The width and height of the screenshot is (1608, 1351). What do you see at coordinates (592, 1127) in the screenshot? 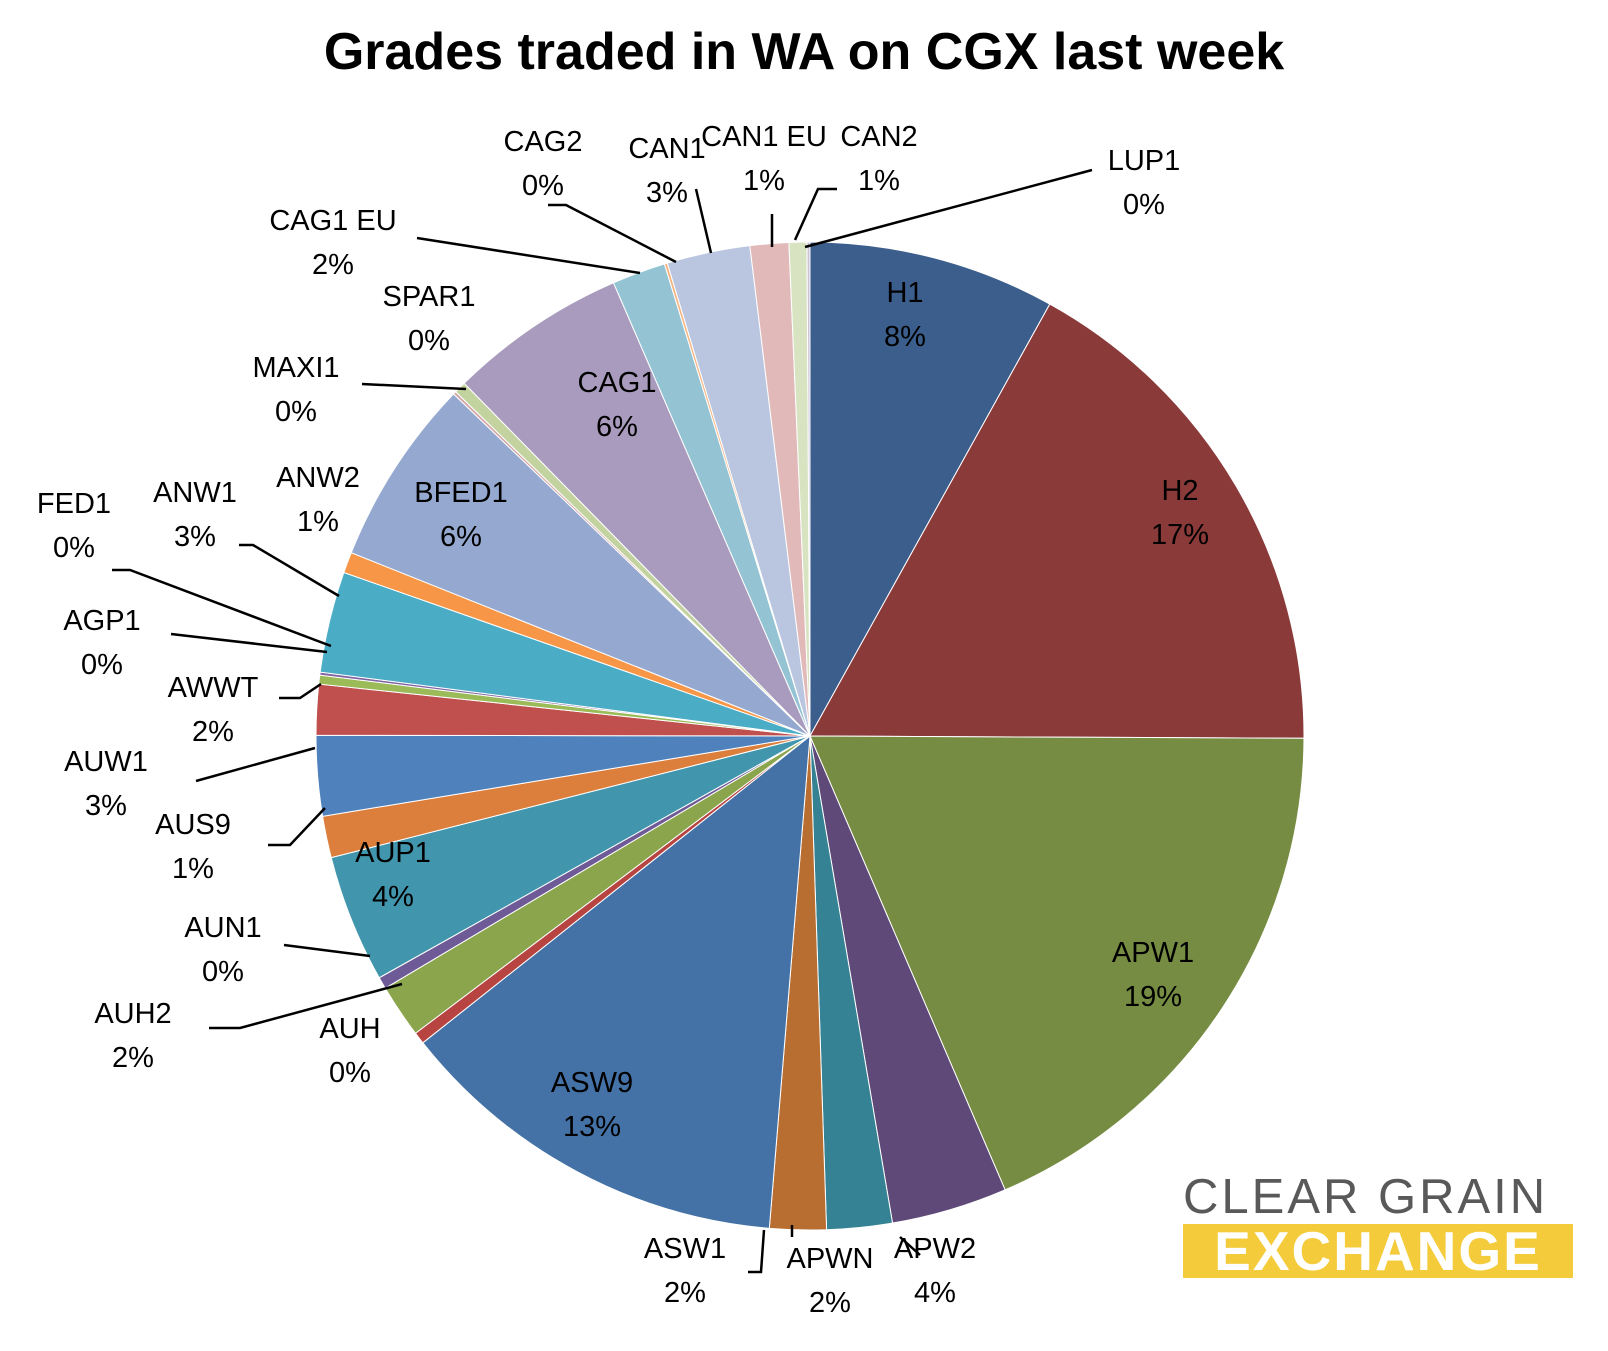
I see `slice-label-percent: 13%` at bounding box center [592, 1127].